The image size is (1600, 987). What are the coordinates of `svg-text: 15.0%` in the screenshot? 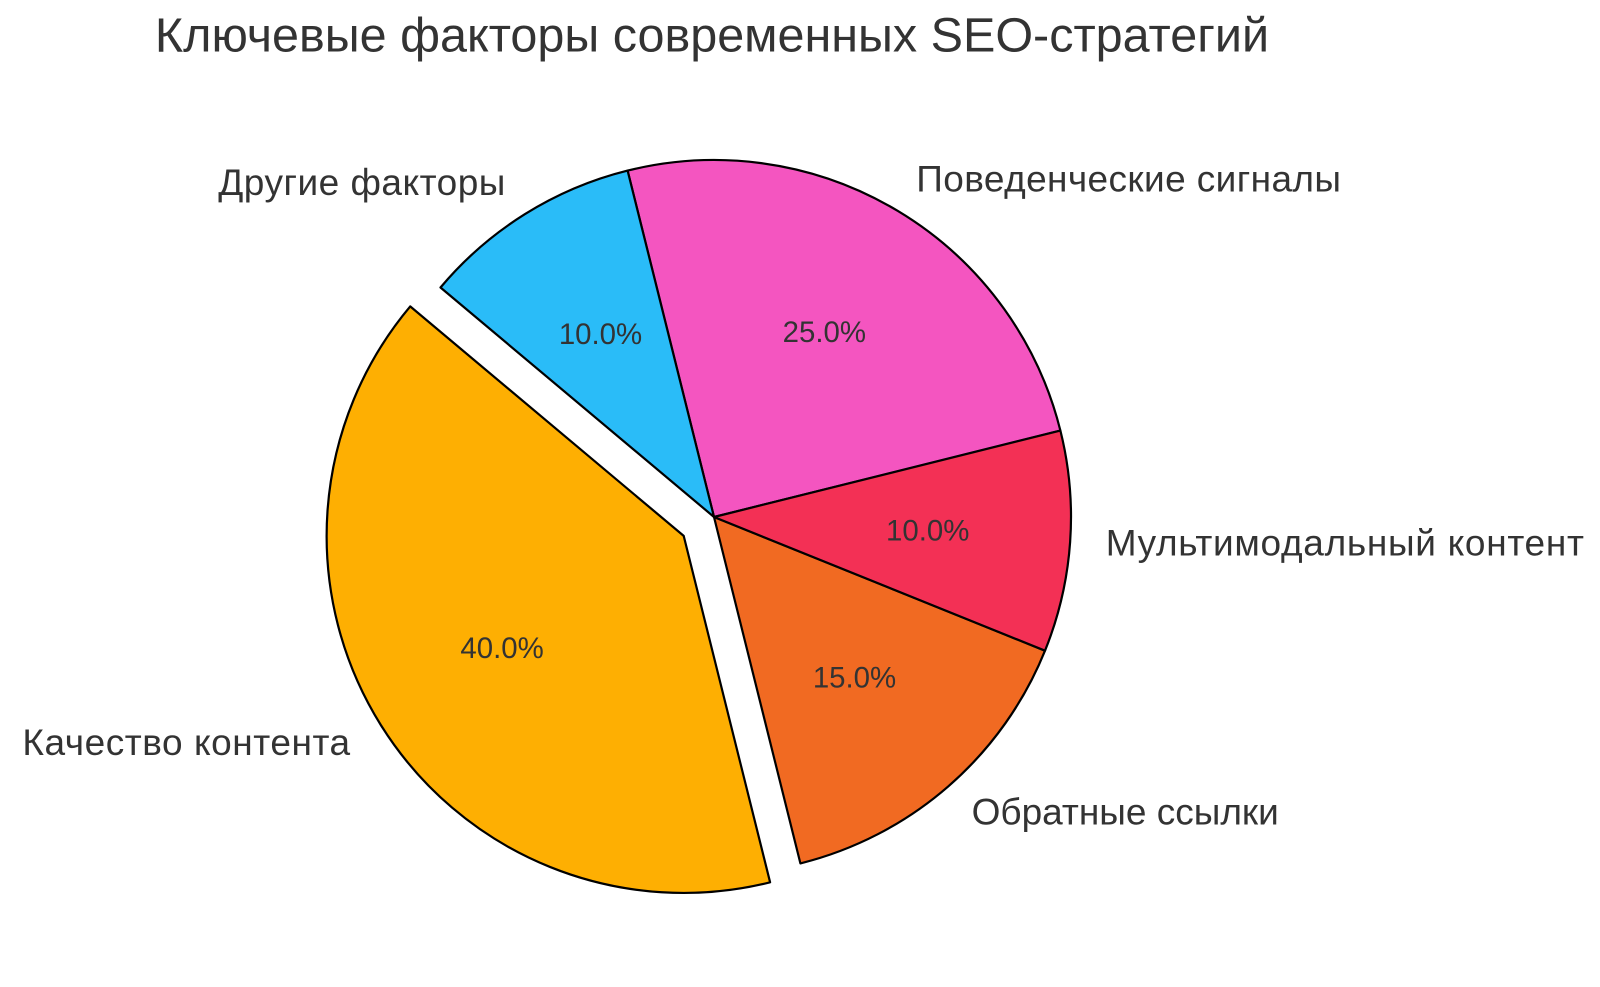 It's located at (854, 677).